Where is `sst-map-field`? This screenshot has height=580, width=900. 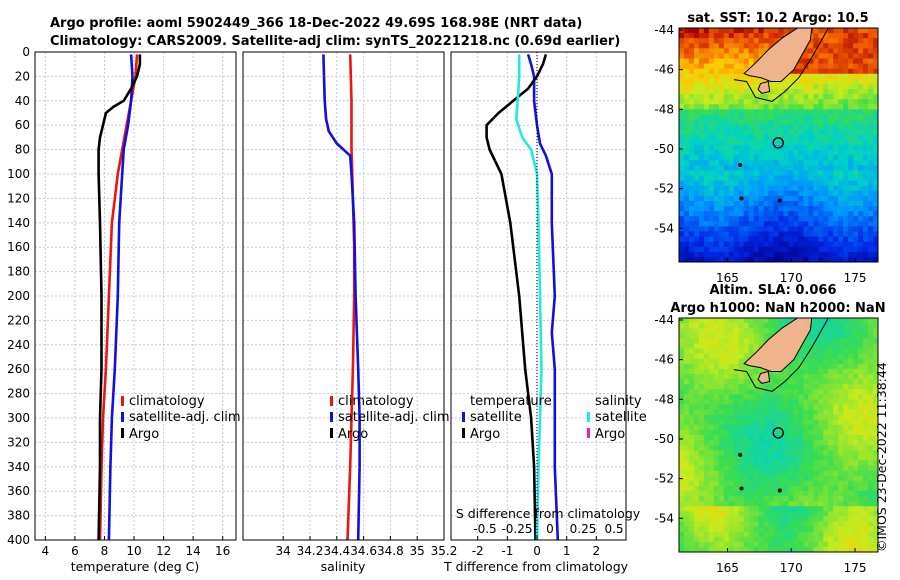 sst-map-field is located at coordinates (778, 145).